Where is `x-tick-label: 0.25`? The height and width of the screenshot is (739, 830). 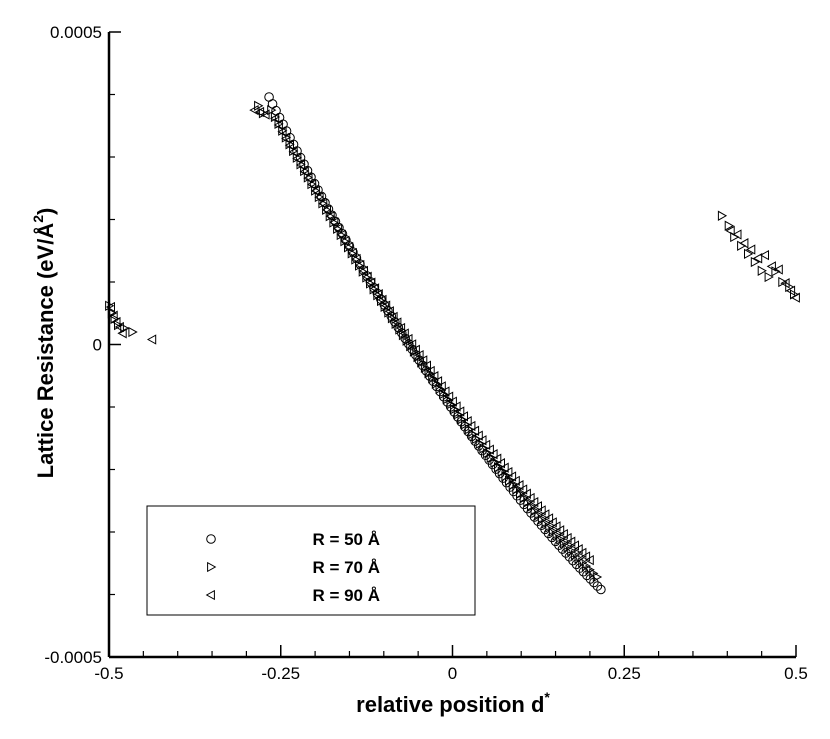 x-tick-label: 0.25 is located at coordinates (624, 673).